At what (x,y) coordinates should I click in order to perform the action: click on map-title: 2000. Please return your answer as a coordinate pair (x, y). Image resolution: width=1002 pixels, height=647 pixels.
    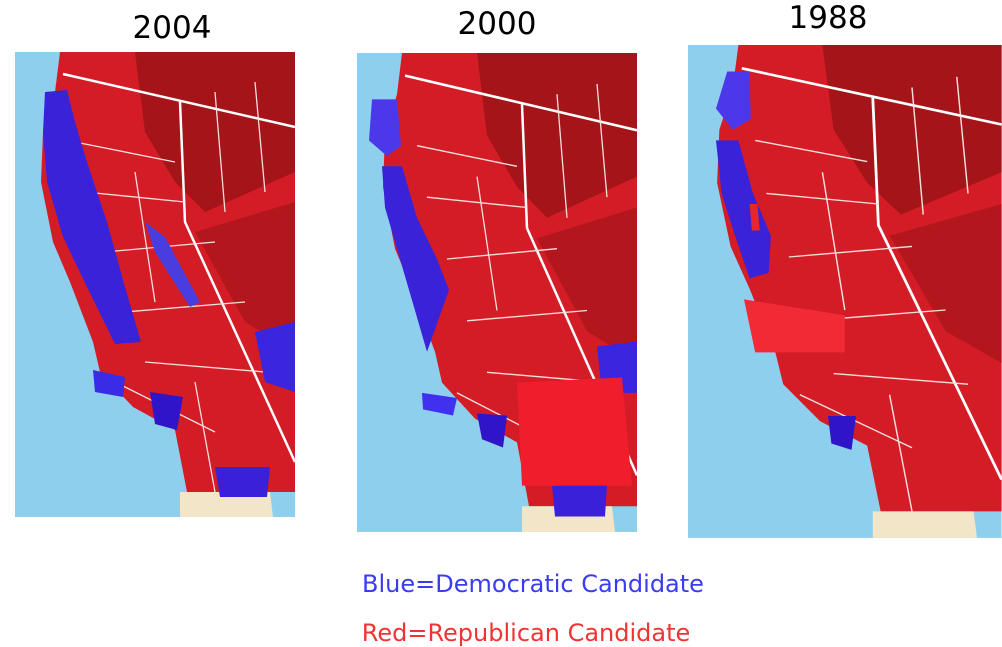
    Looking at the image, I should click on (497, 24).